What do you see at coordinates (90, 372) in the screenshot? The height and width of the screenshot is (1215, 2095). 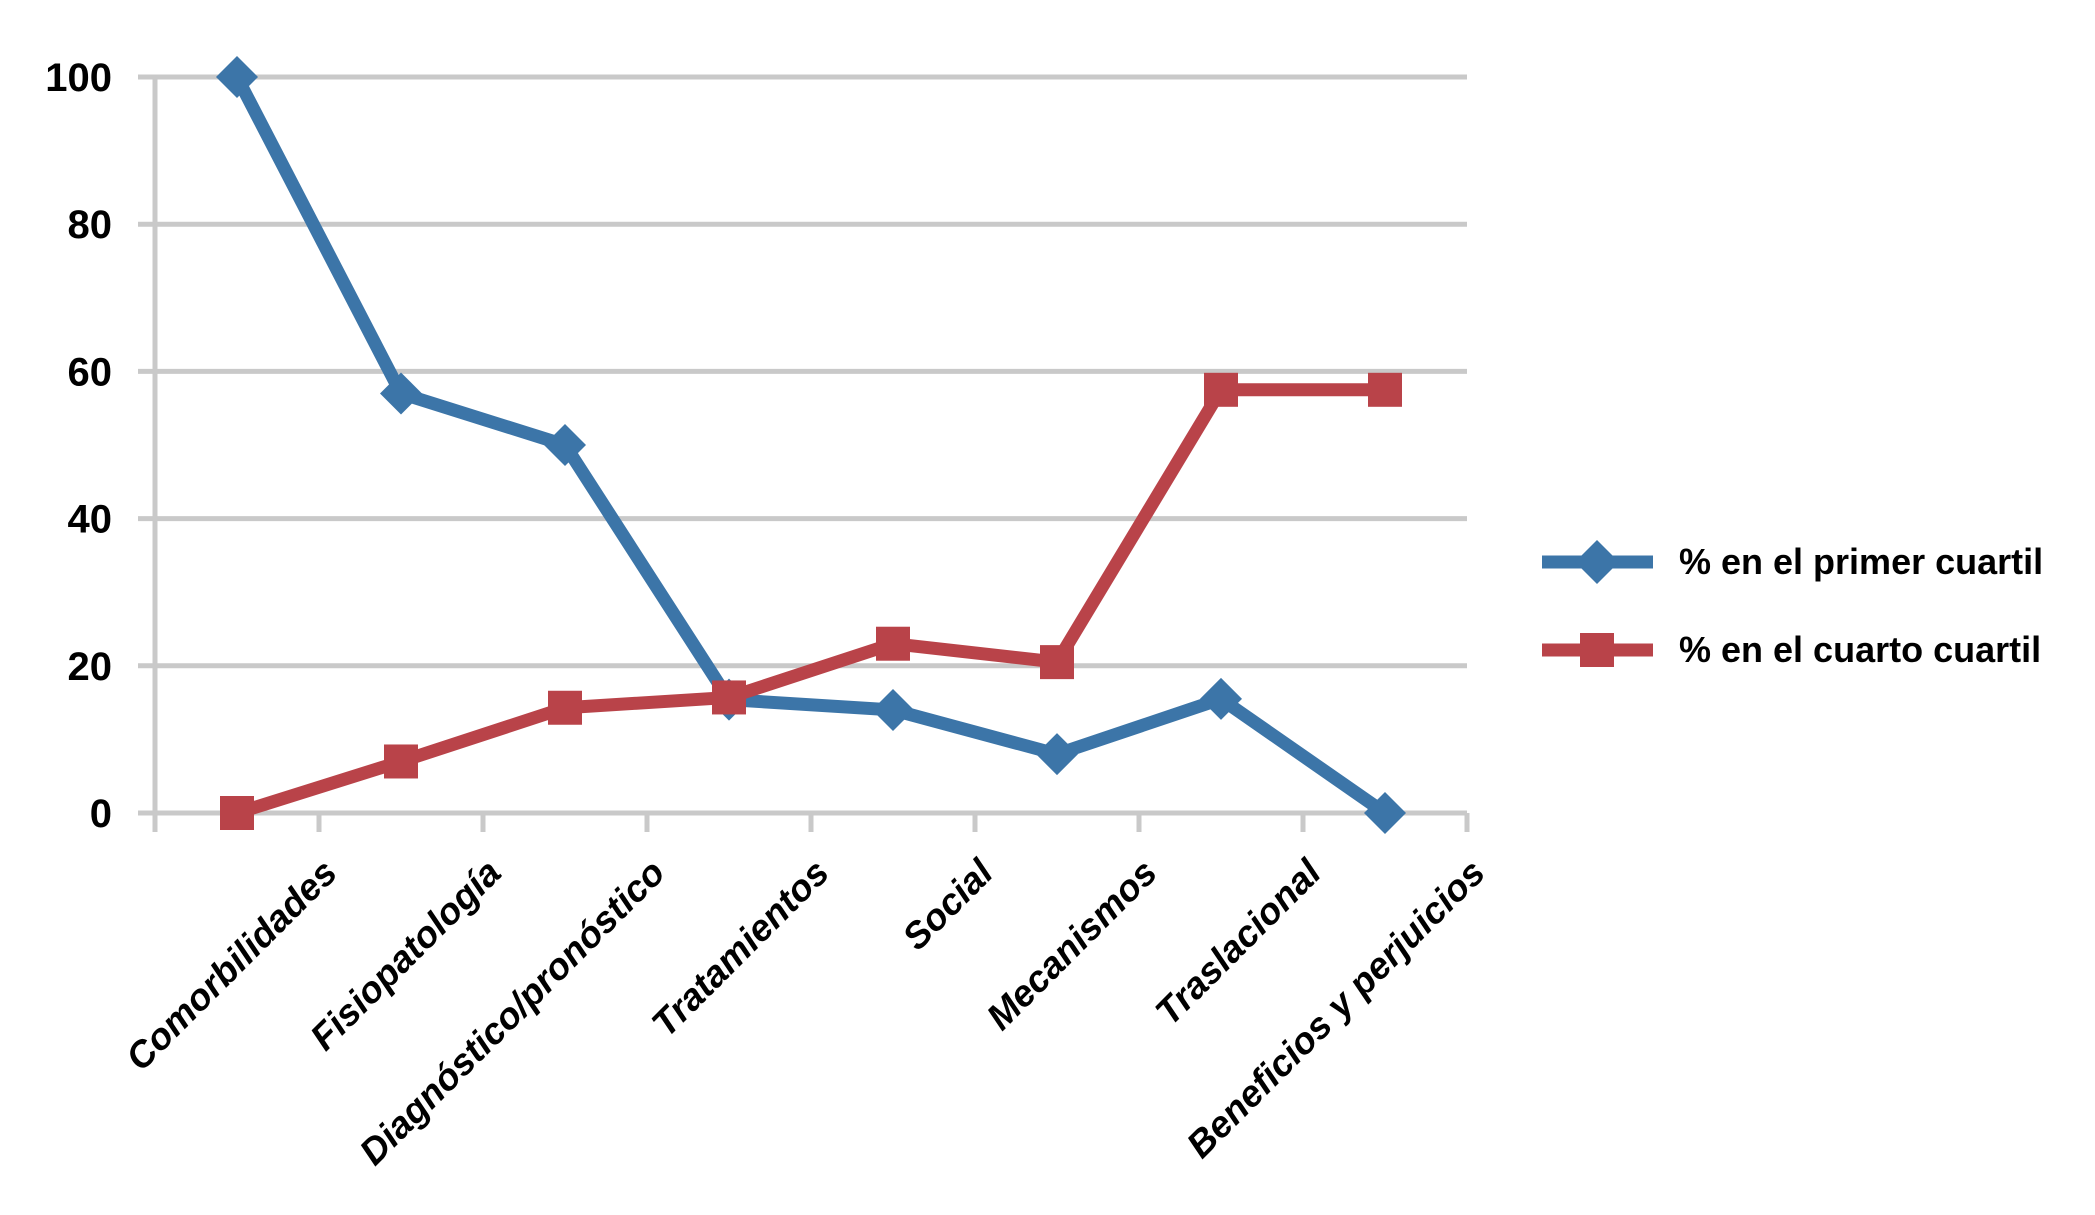 I see `y-axis-tick-label-60: 60` at bounding box center [90, 372].